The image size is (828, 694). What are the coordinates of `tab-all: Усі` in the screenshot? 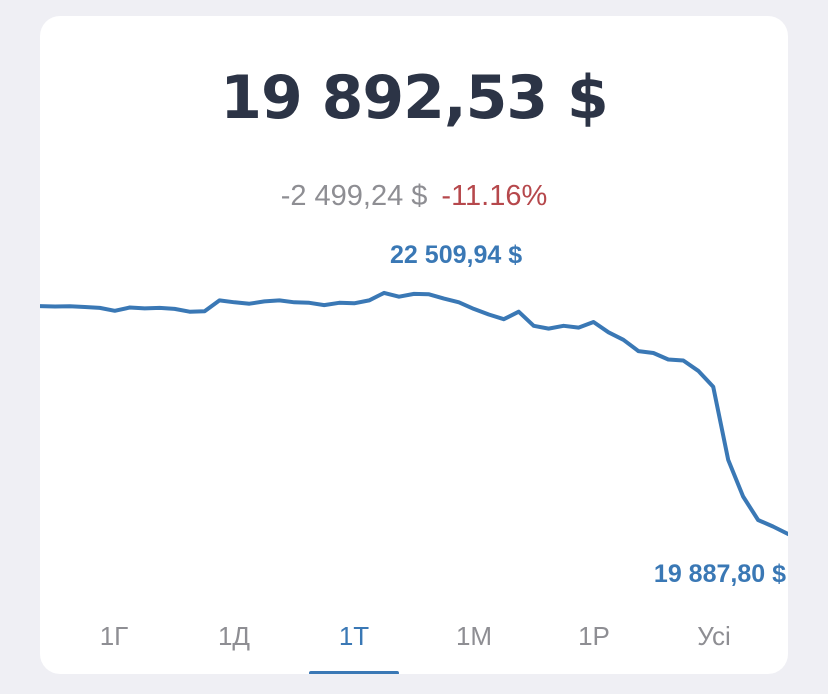 It's located at (714, 636).